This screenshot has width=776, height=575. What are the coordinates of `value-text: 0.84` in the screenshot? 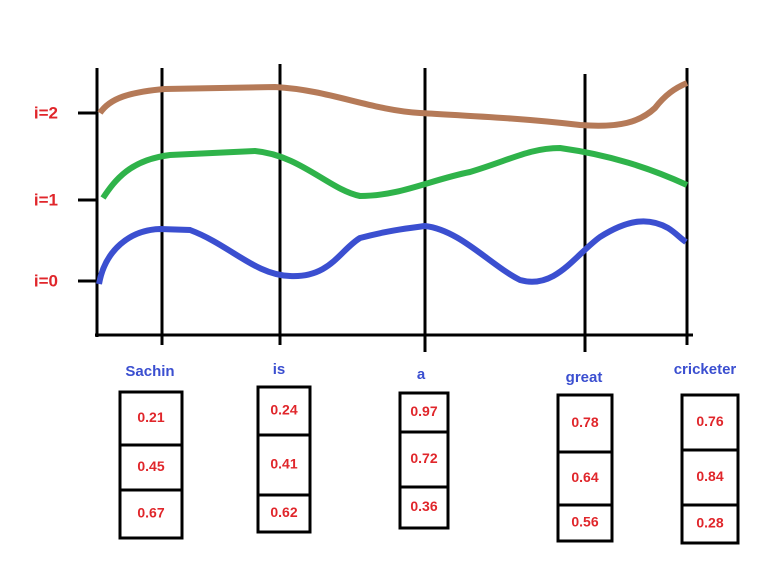 It's located at (709, 476).